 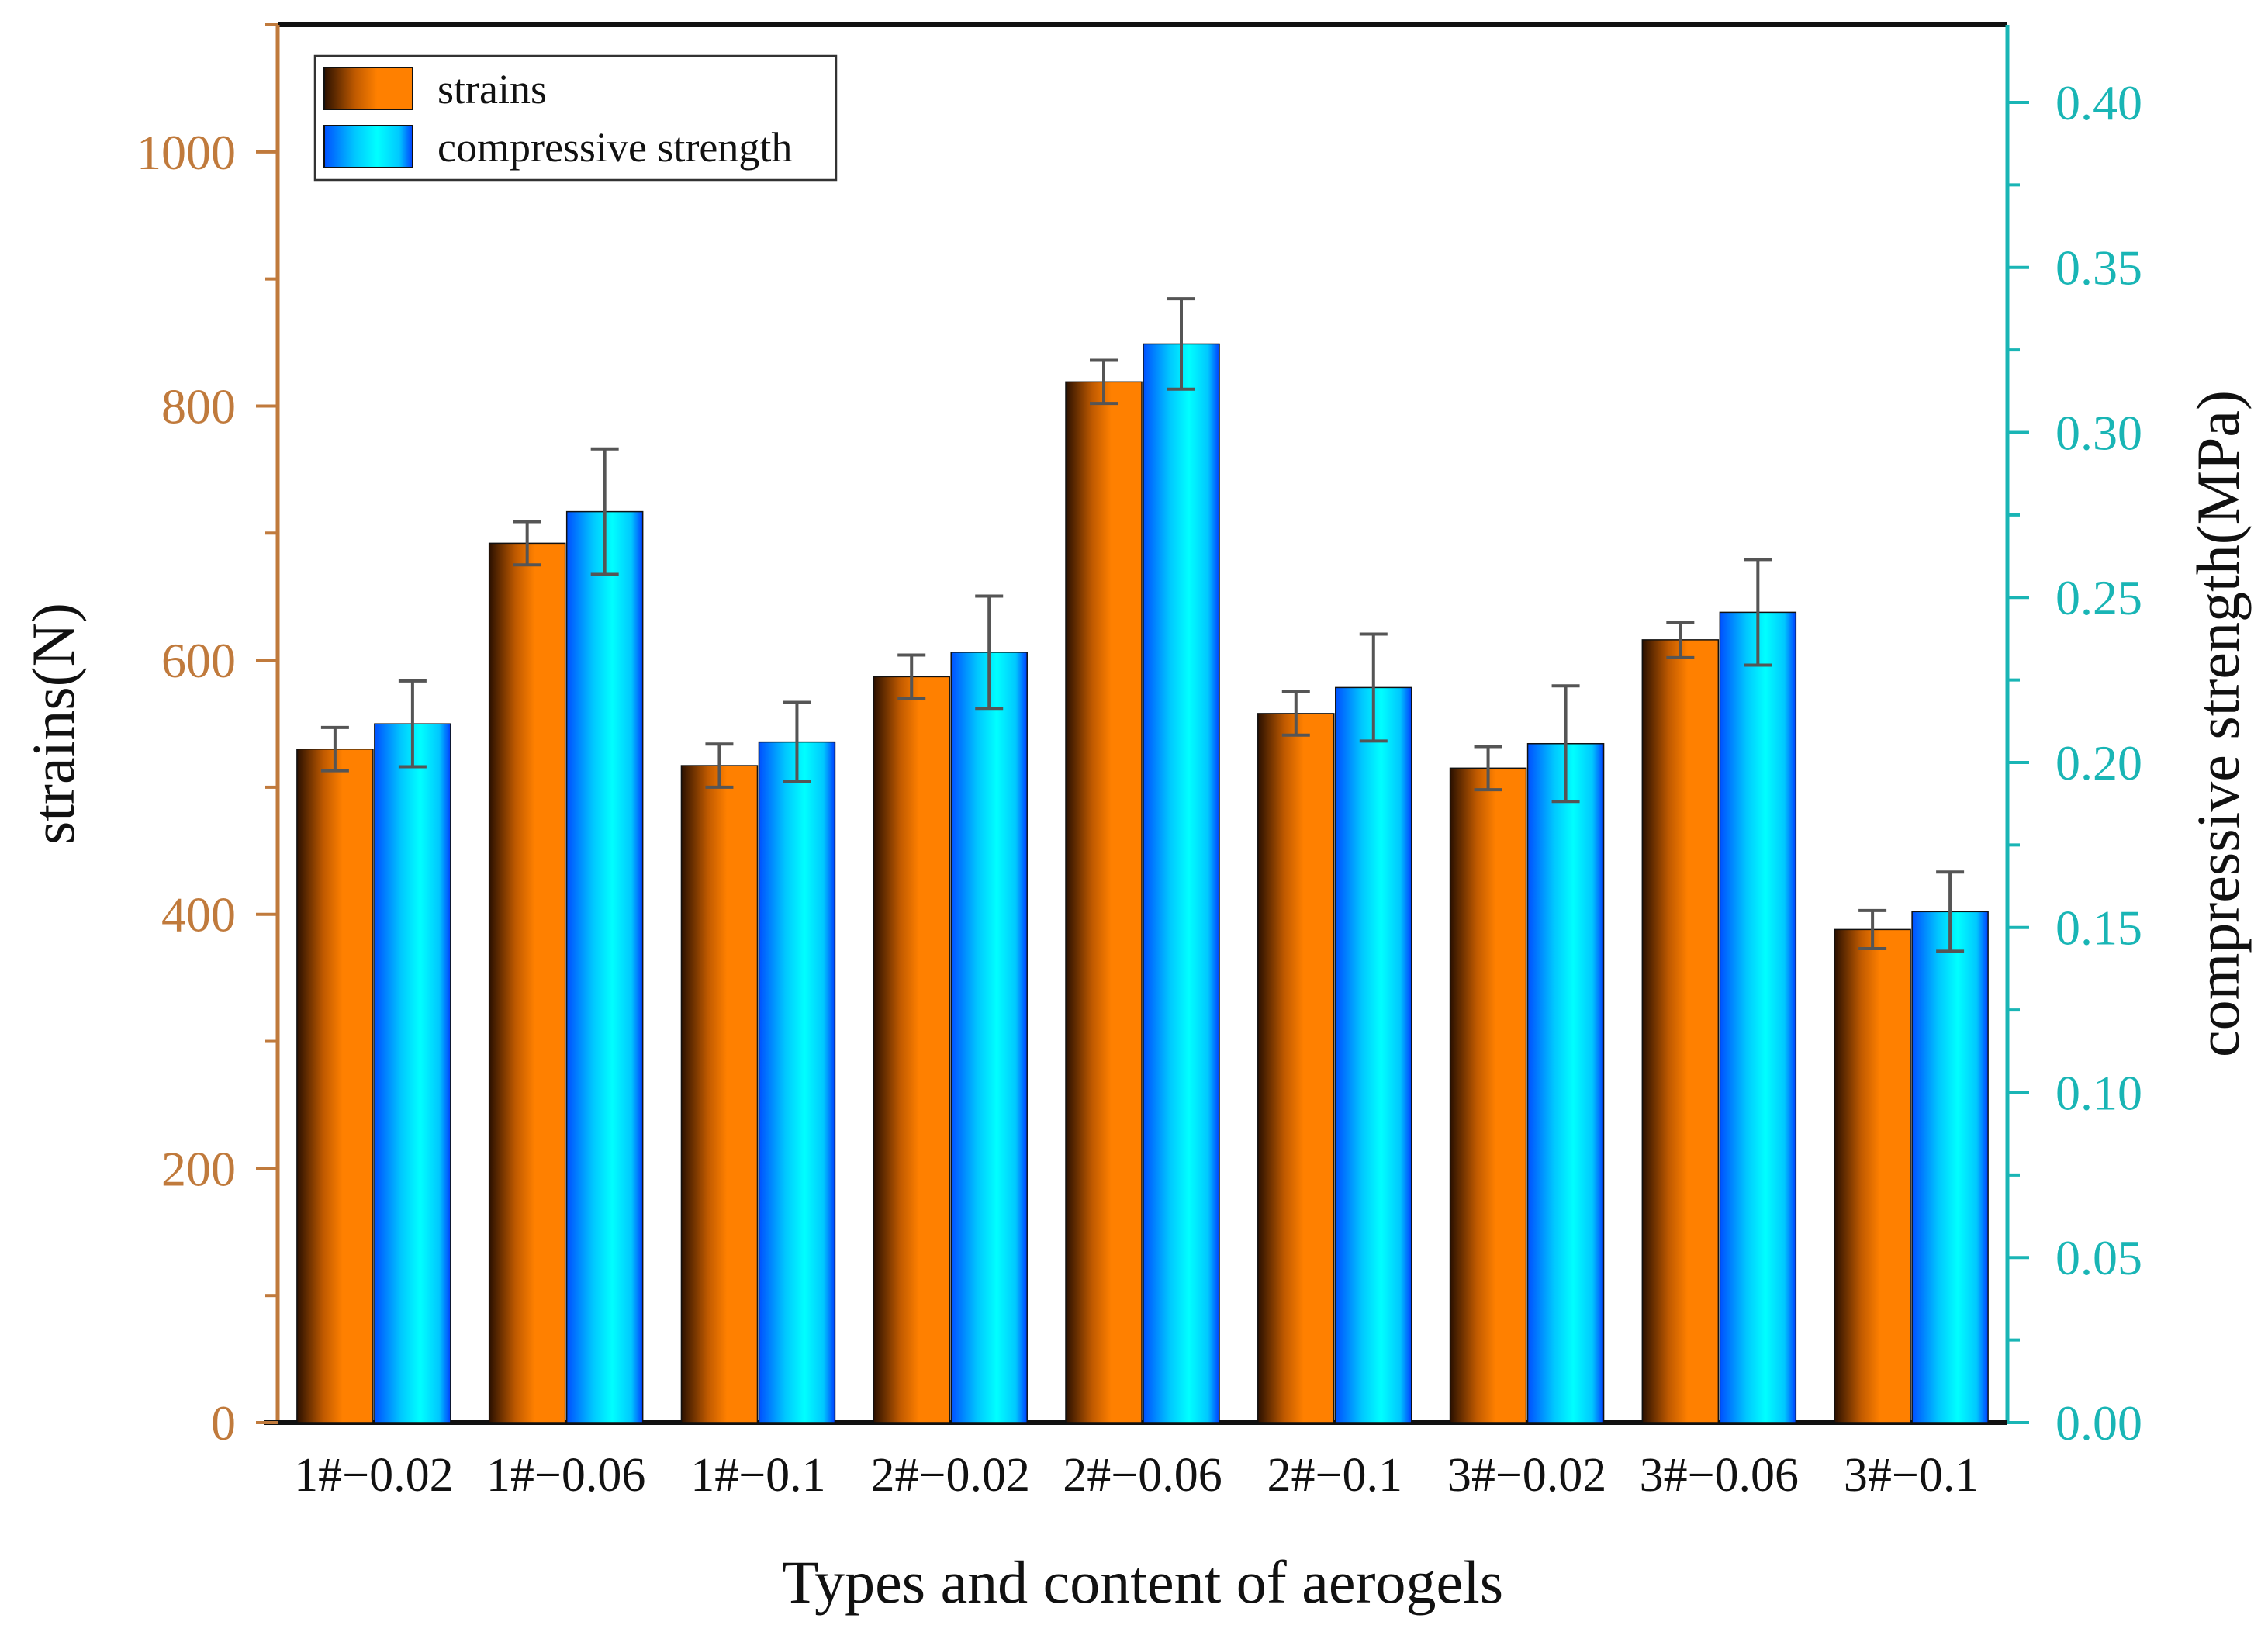 What do you see at coordinates (2098, 102) in the screenshot?
I see `right-tick-label: 0.40` at bounding box center [2098, 102].